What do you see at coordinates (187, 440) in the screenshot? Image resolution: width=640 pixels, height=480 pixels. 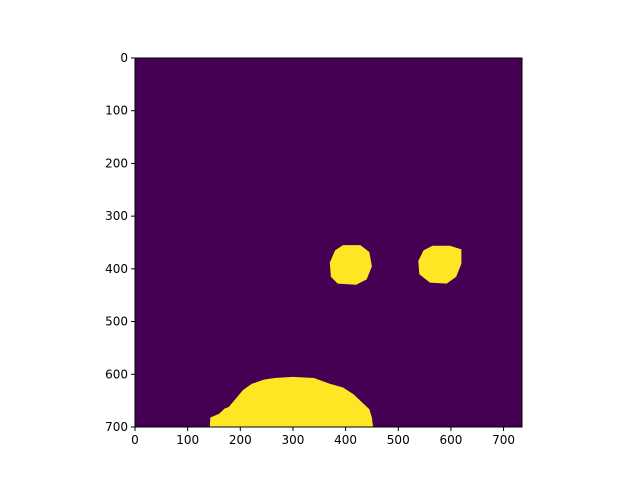 I see `x-tick-label: 100` at bounding box center [187, 440].